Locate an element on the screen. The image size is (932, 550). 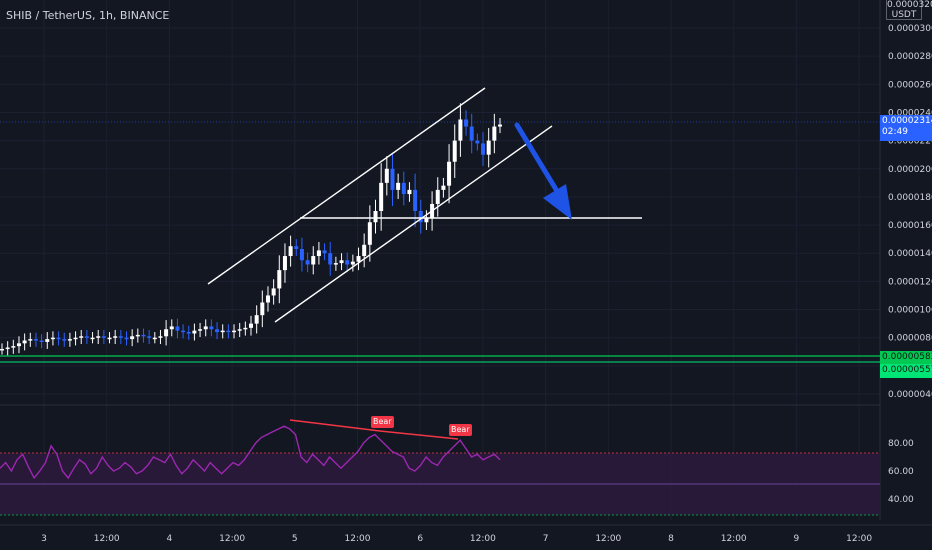
channel-lower-line is located at coordinates (413, 224).